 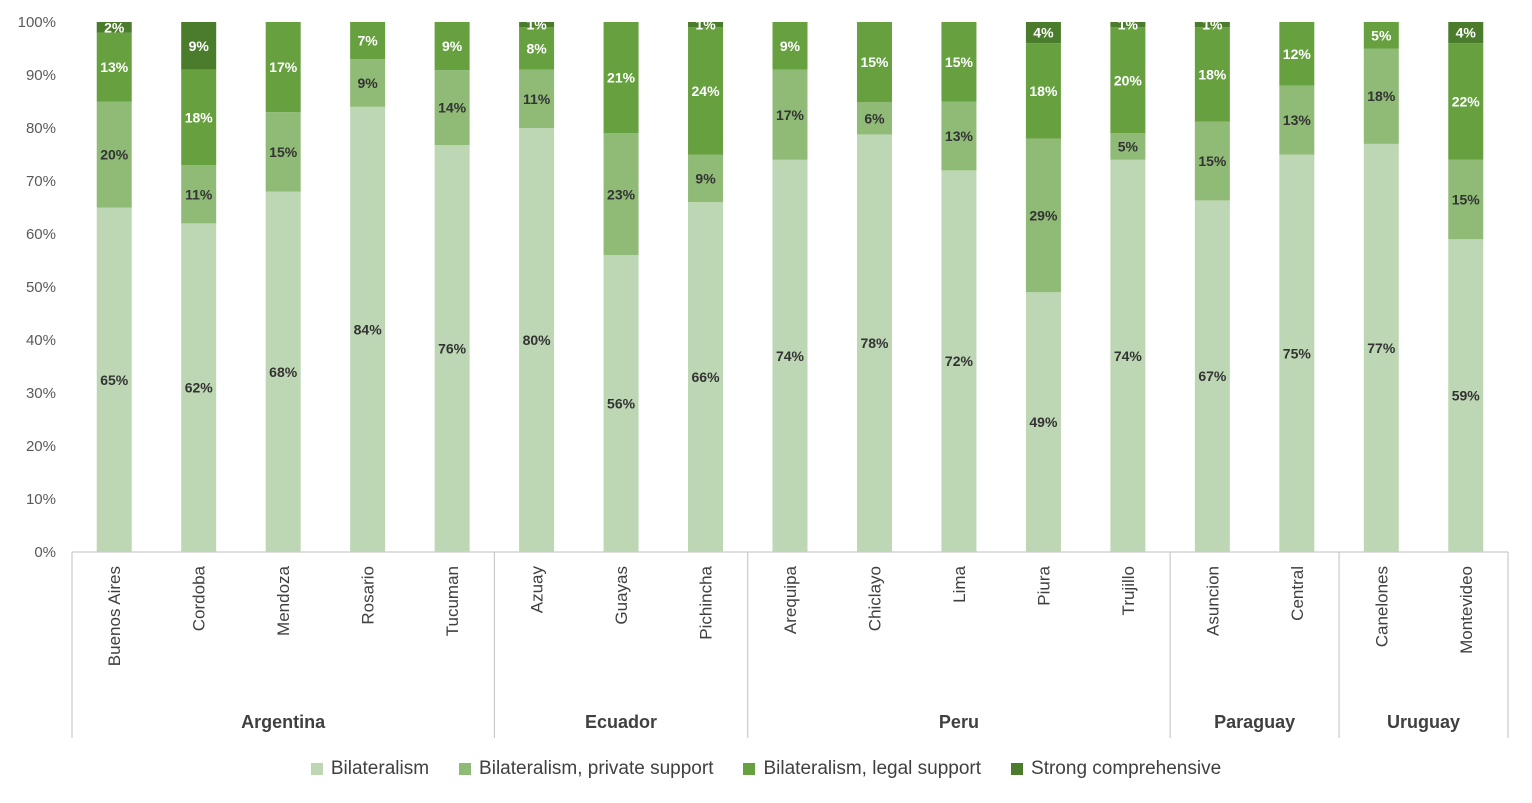 What do you see at coordinates (872, 768) in the screenshot?
I see `legend-label: Bilateralism, legal support` at bounding box center [872, 768].